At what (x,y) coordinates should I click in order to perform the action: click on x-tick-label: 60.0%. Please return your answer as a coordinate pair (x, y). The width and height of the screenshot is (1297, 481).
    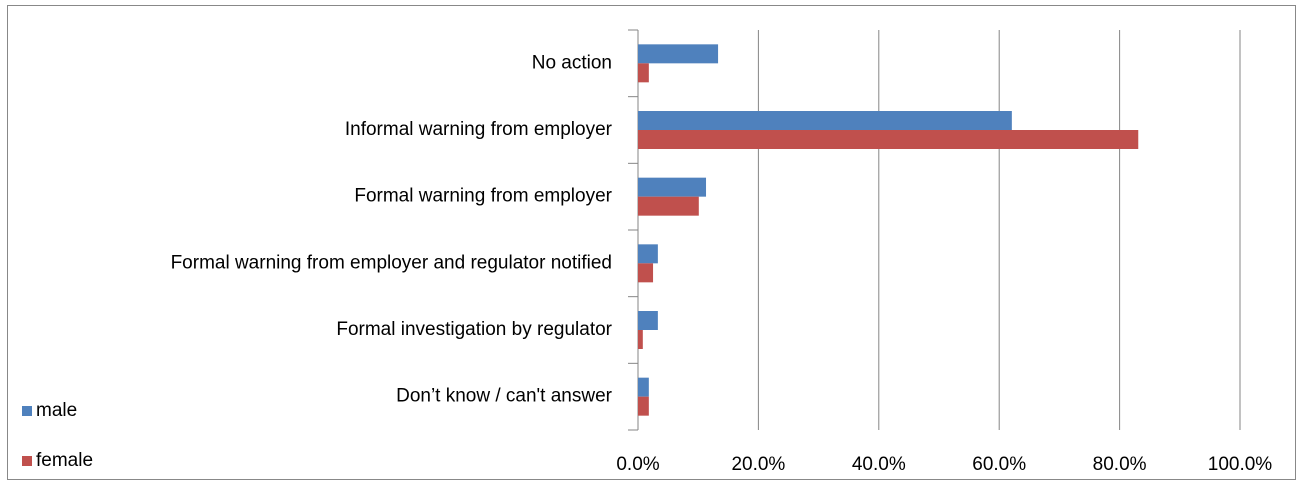
    Looking at the image, I should click on (999, 464).